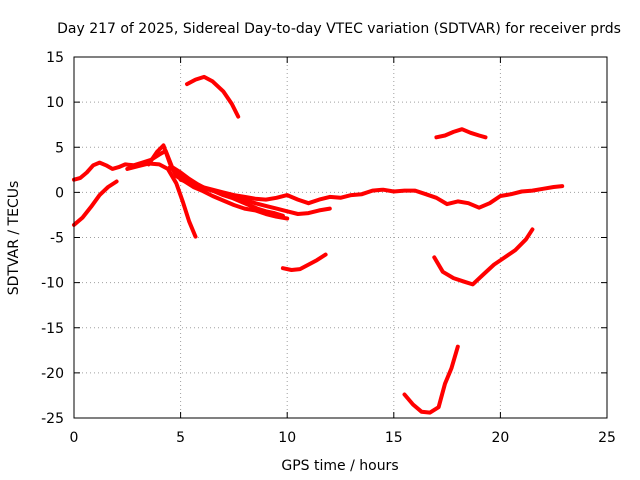  I want to click on y-tick-label: 5, so click(59, 148).